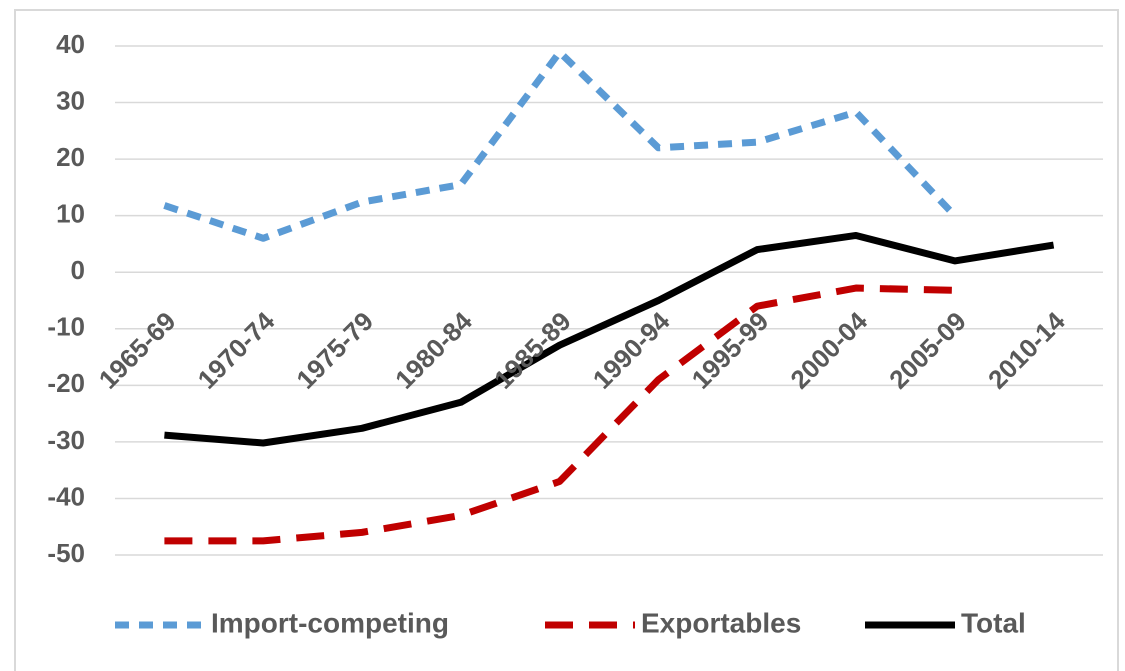 This screenshot has width=1125, height=671. What do you see at coordinates (66, 440) in the screenshot?
I see `y-tick-label: -30` at bounding box center [66, 440].